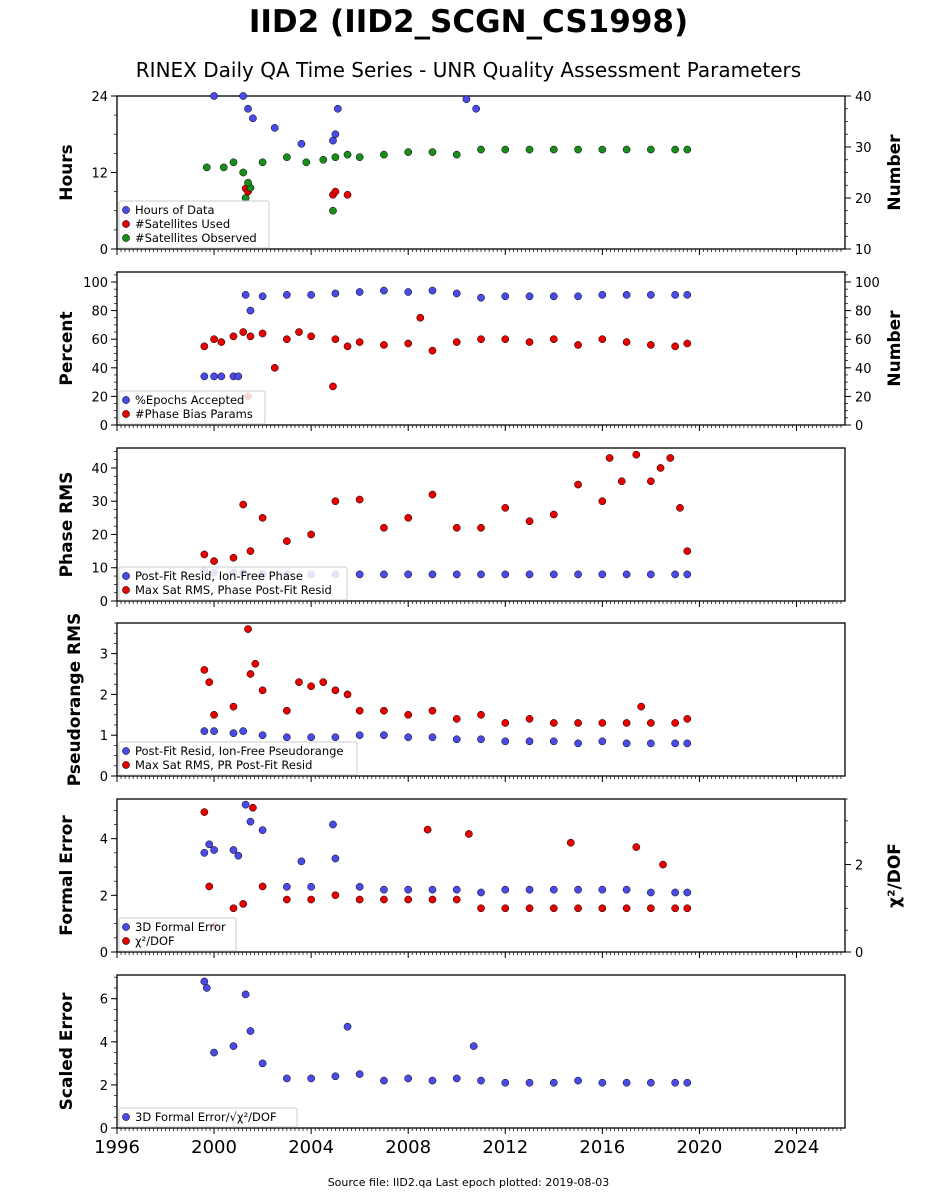 The width and height of the screenshot is (937, 1200). Describe the element at coordinates (67, 875) in the screenshot. I see `y-axis-label: Formal Error` at that location.